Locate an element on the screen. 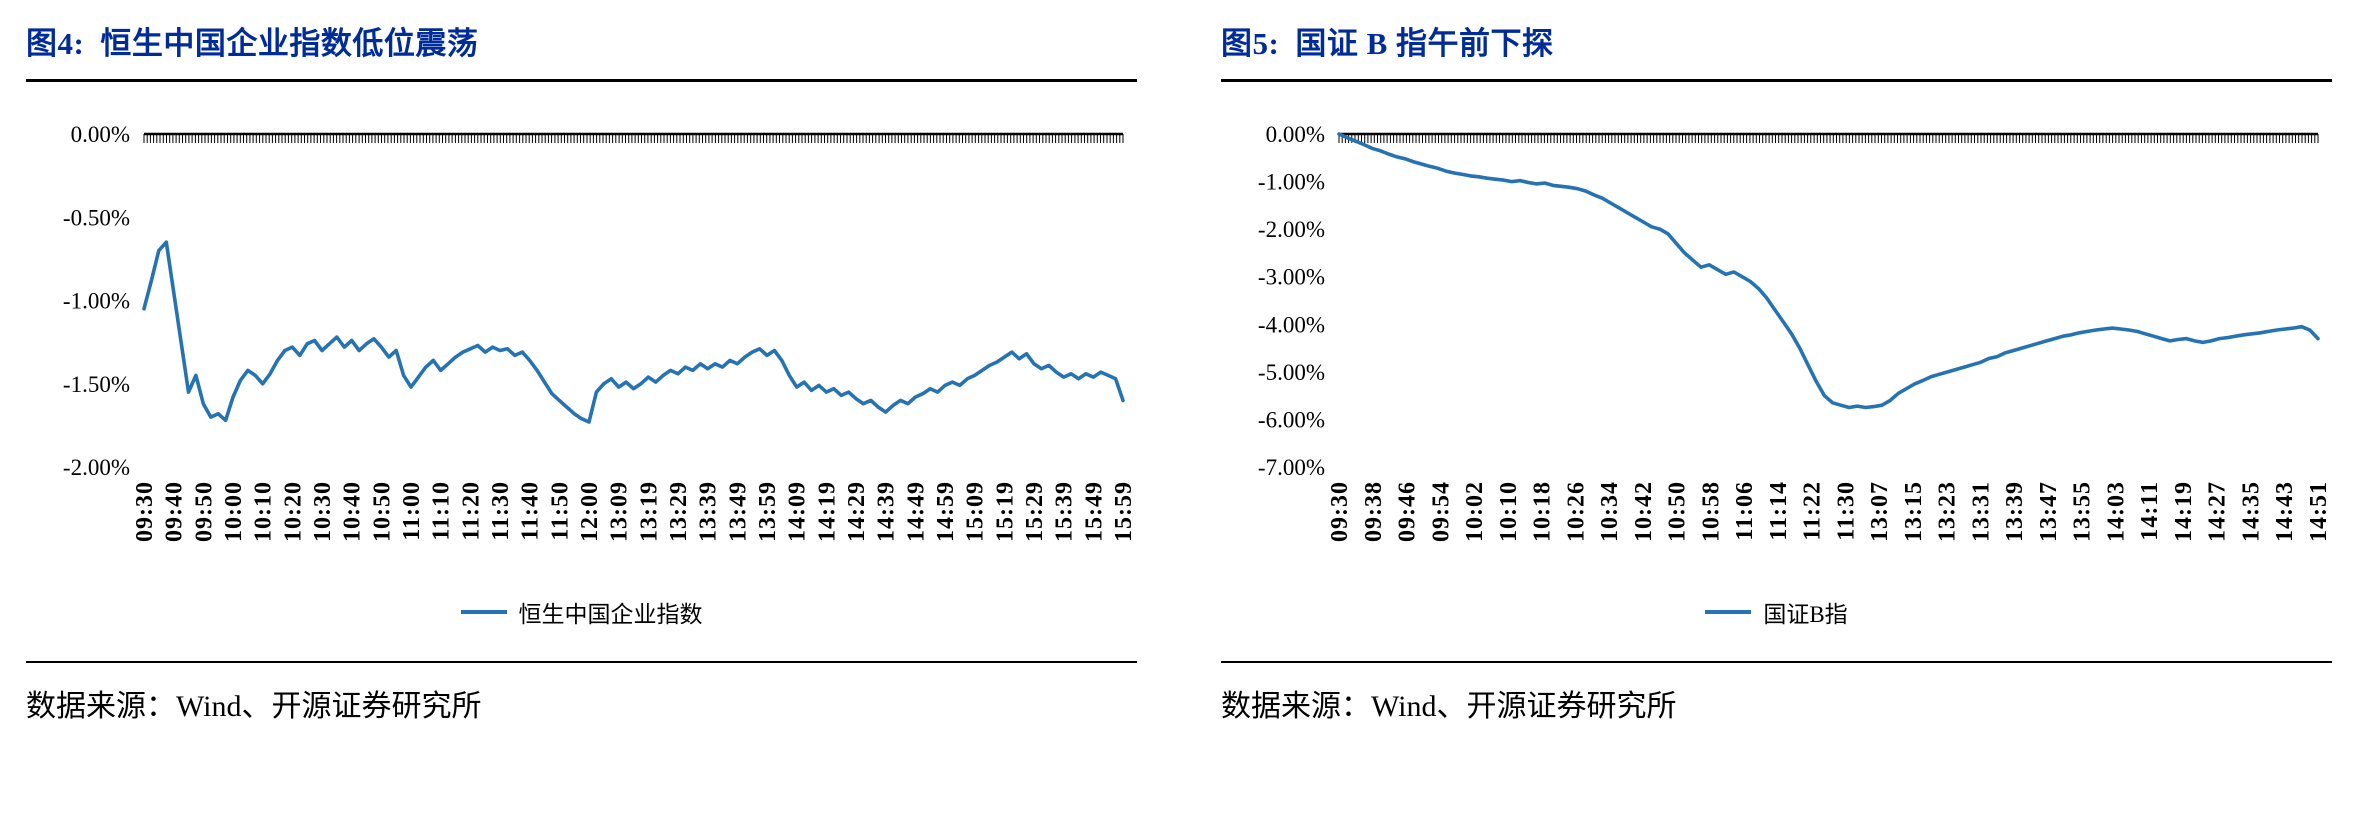 This screenshot has height=814, width=2362. svg-text: 14:49 is located at coordinates (916, 511).